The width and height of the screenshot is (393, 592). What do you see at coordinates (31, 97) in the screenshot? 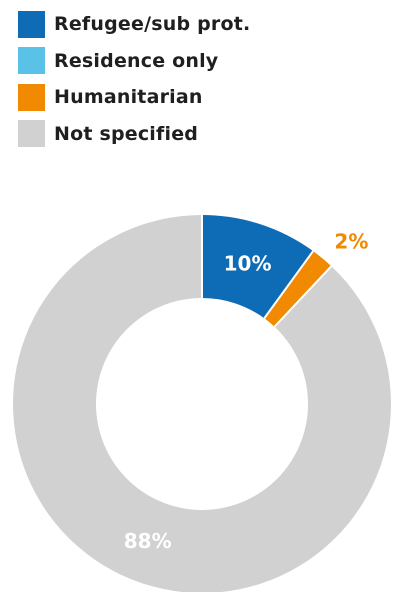
I see `legend-swatch-humanitarian` at bounding box center [31, 97].